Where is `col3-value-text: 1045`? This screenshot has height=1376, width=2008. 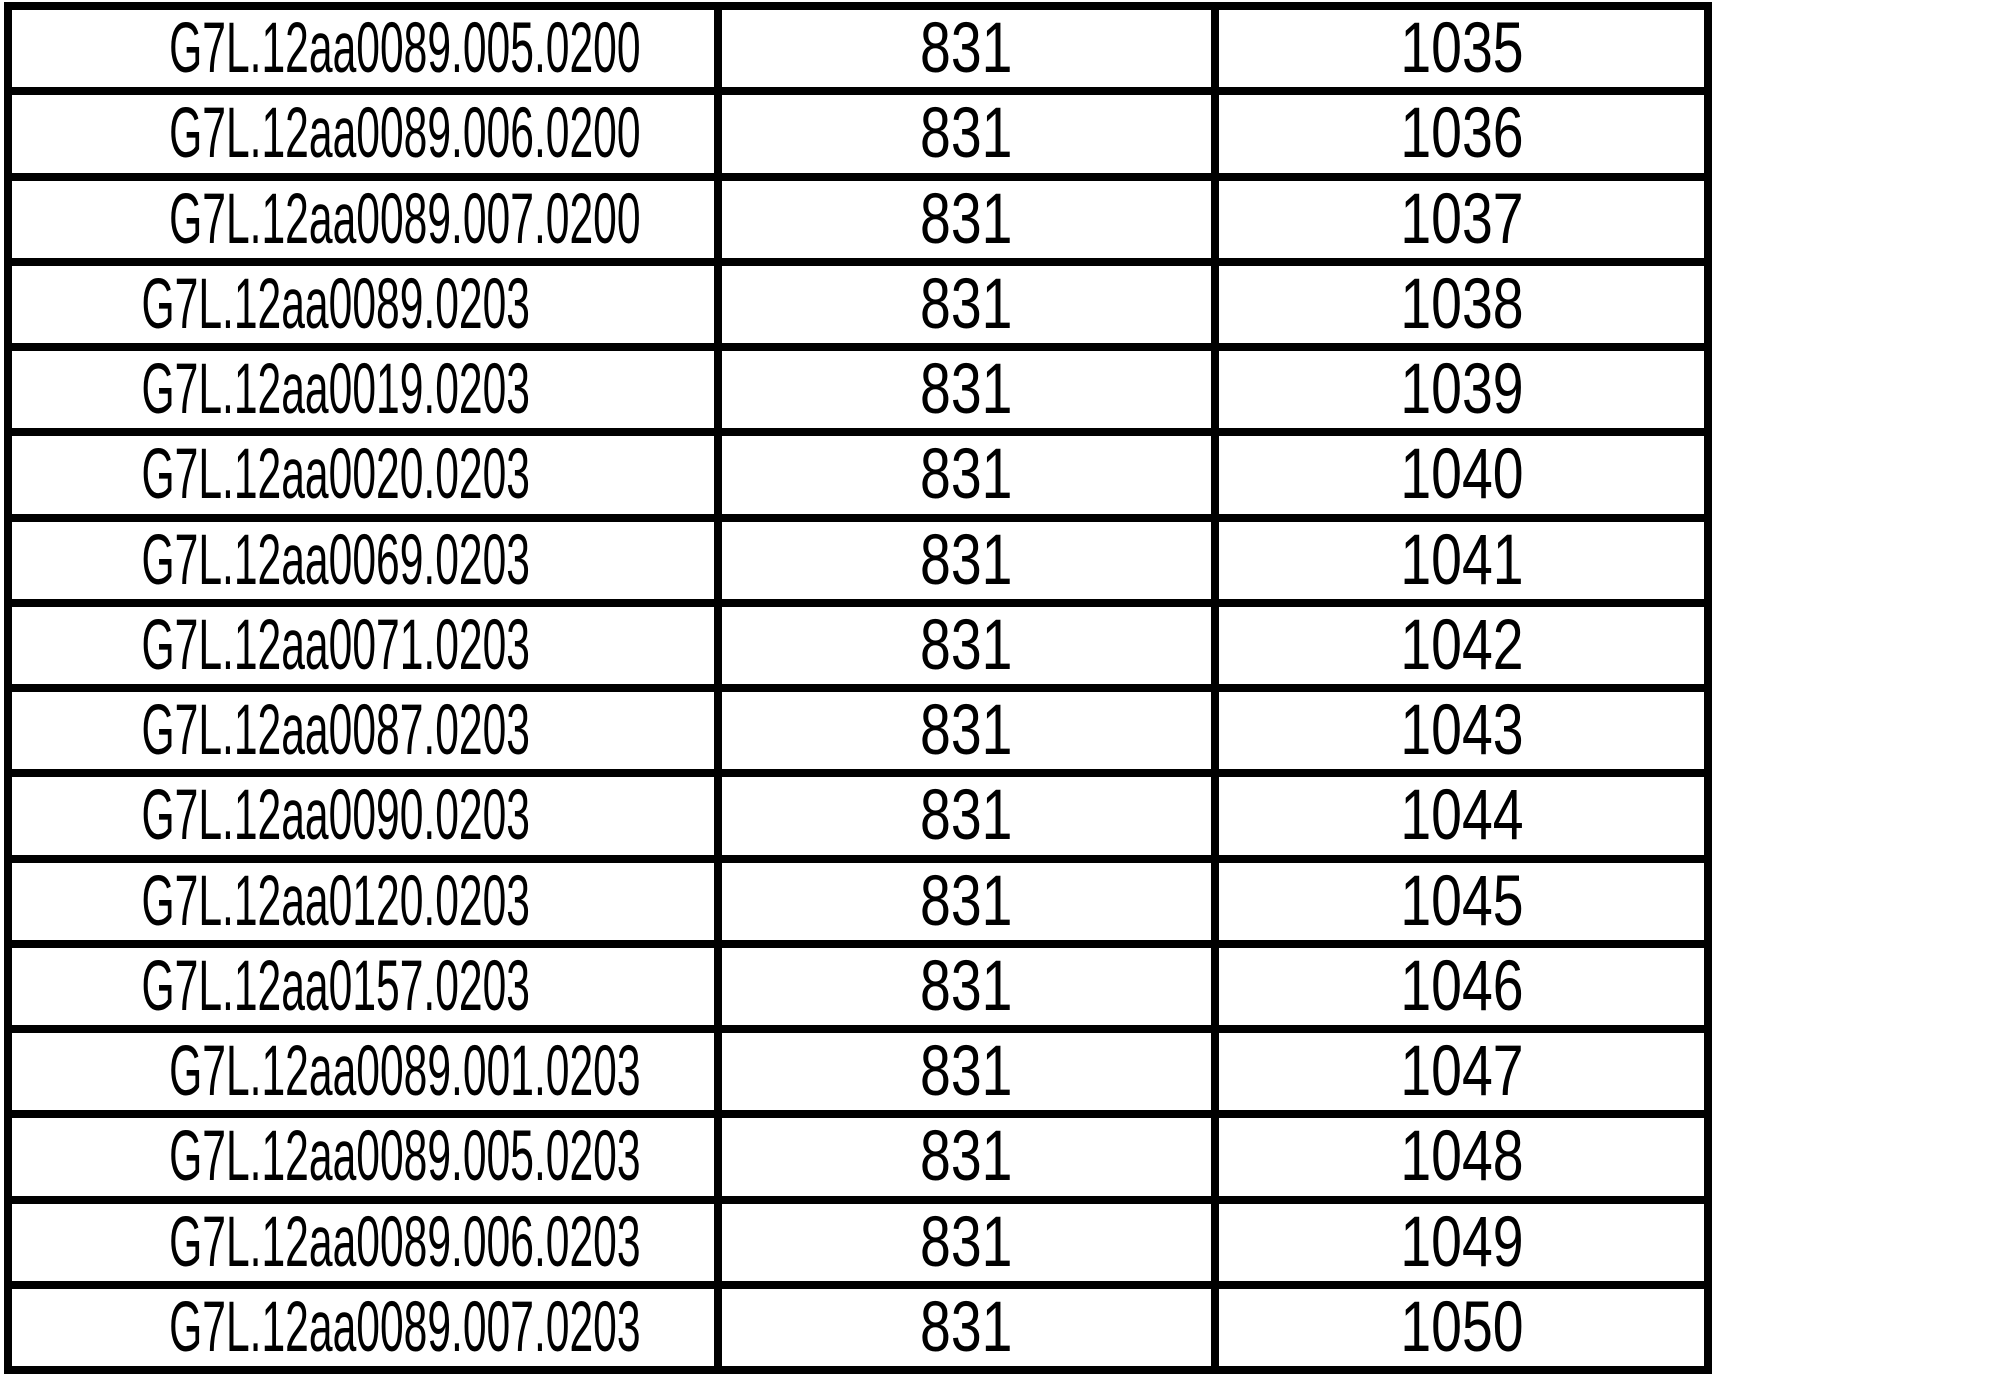 col3-value-text: 1045 is located at coordinates (1461, 901).